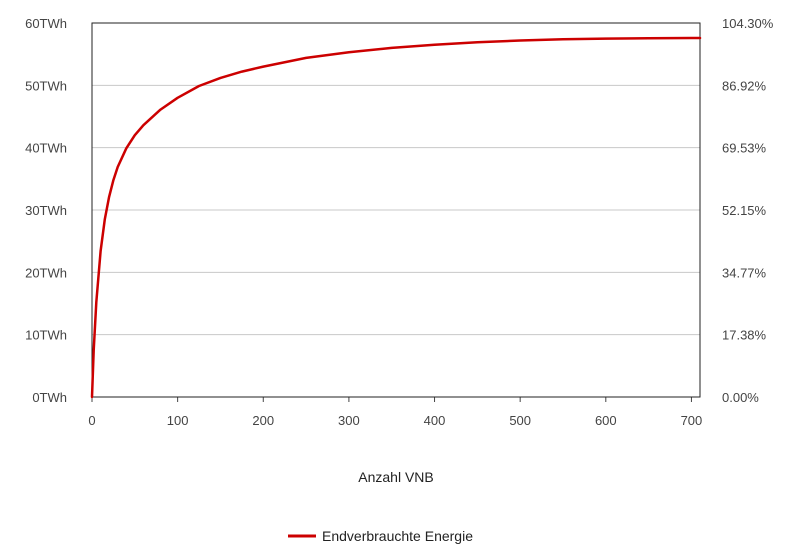 This screenshot has height=546, width=794. What do you see at coordinates (744, 335) in the screenshot?
I see `y-tick-label-right: 17.38%` at bounding box center [744, 335].